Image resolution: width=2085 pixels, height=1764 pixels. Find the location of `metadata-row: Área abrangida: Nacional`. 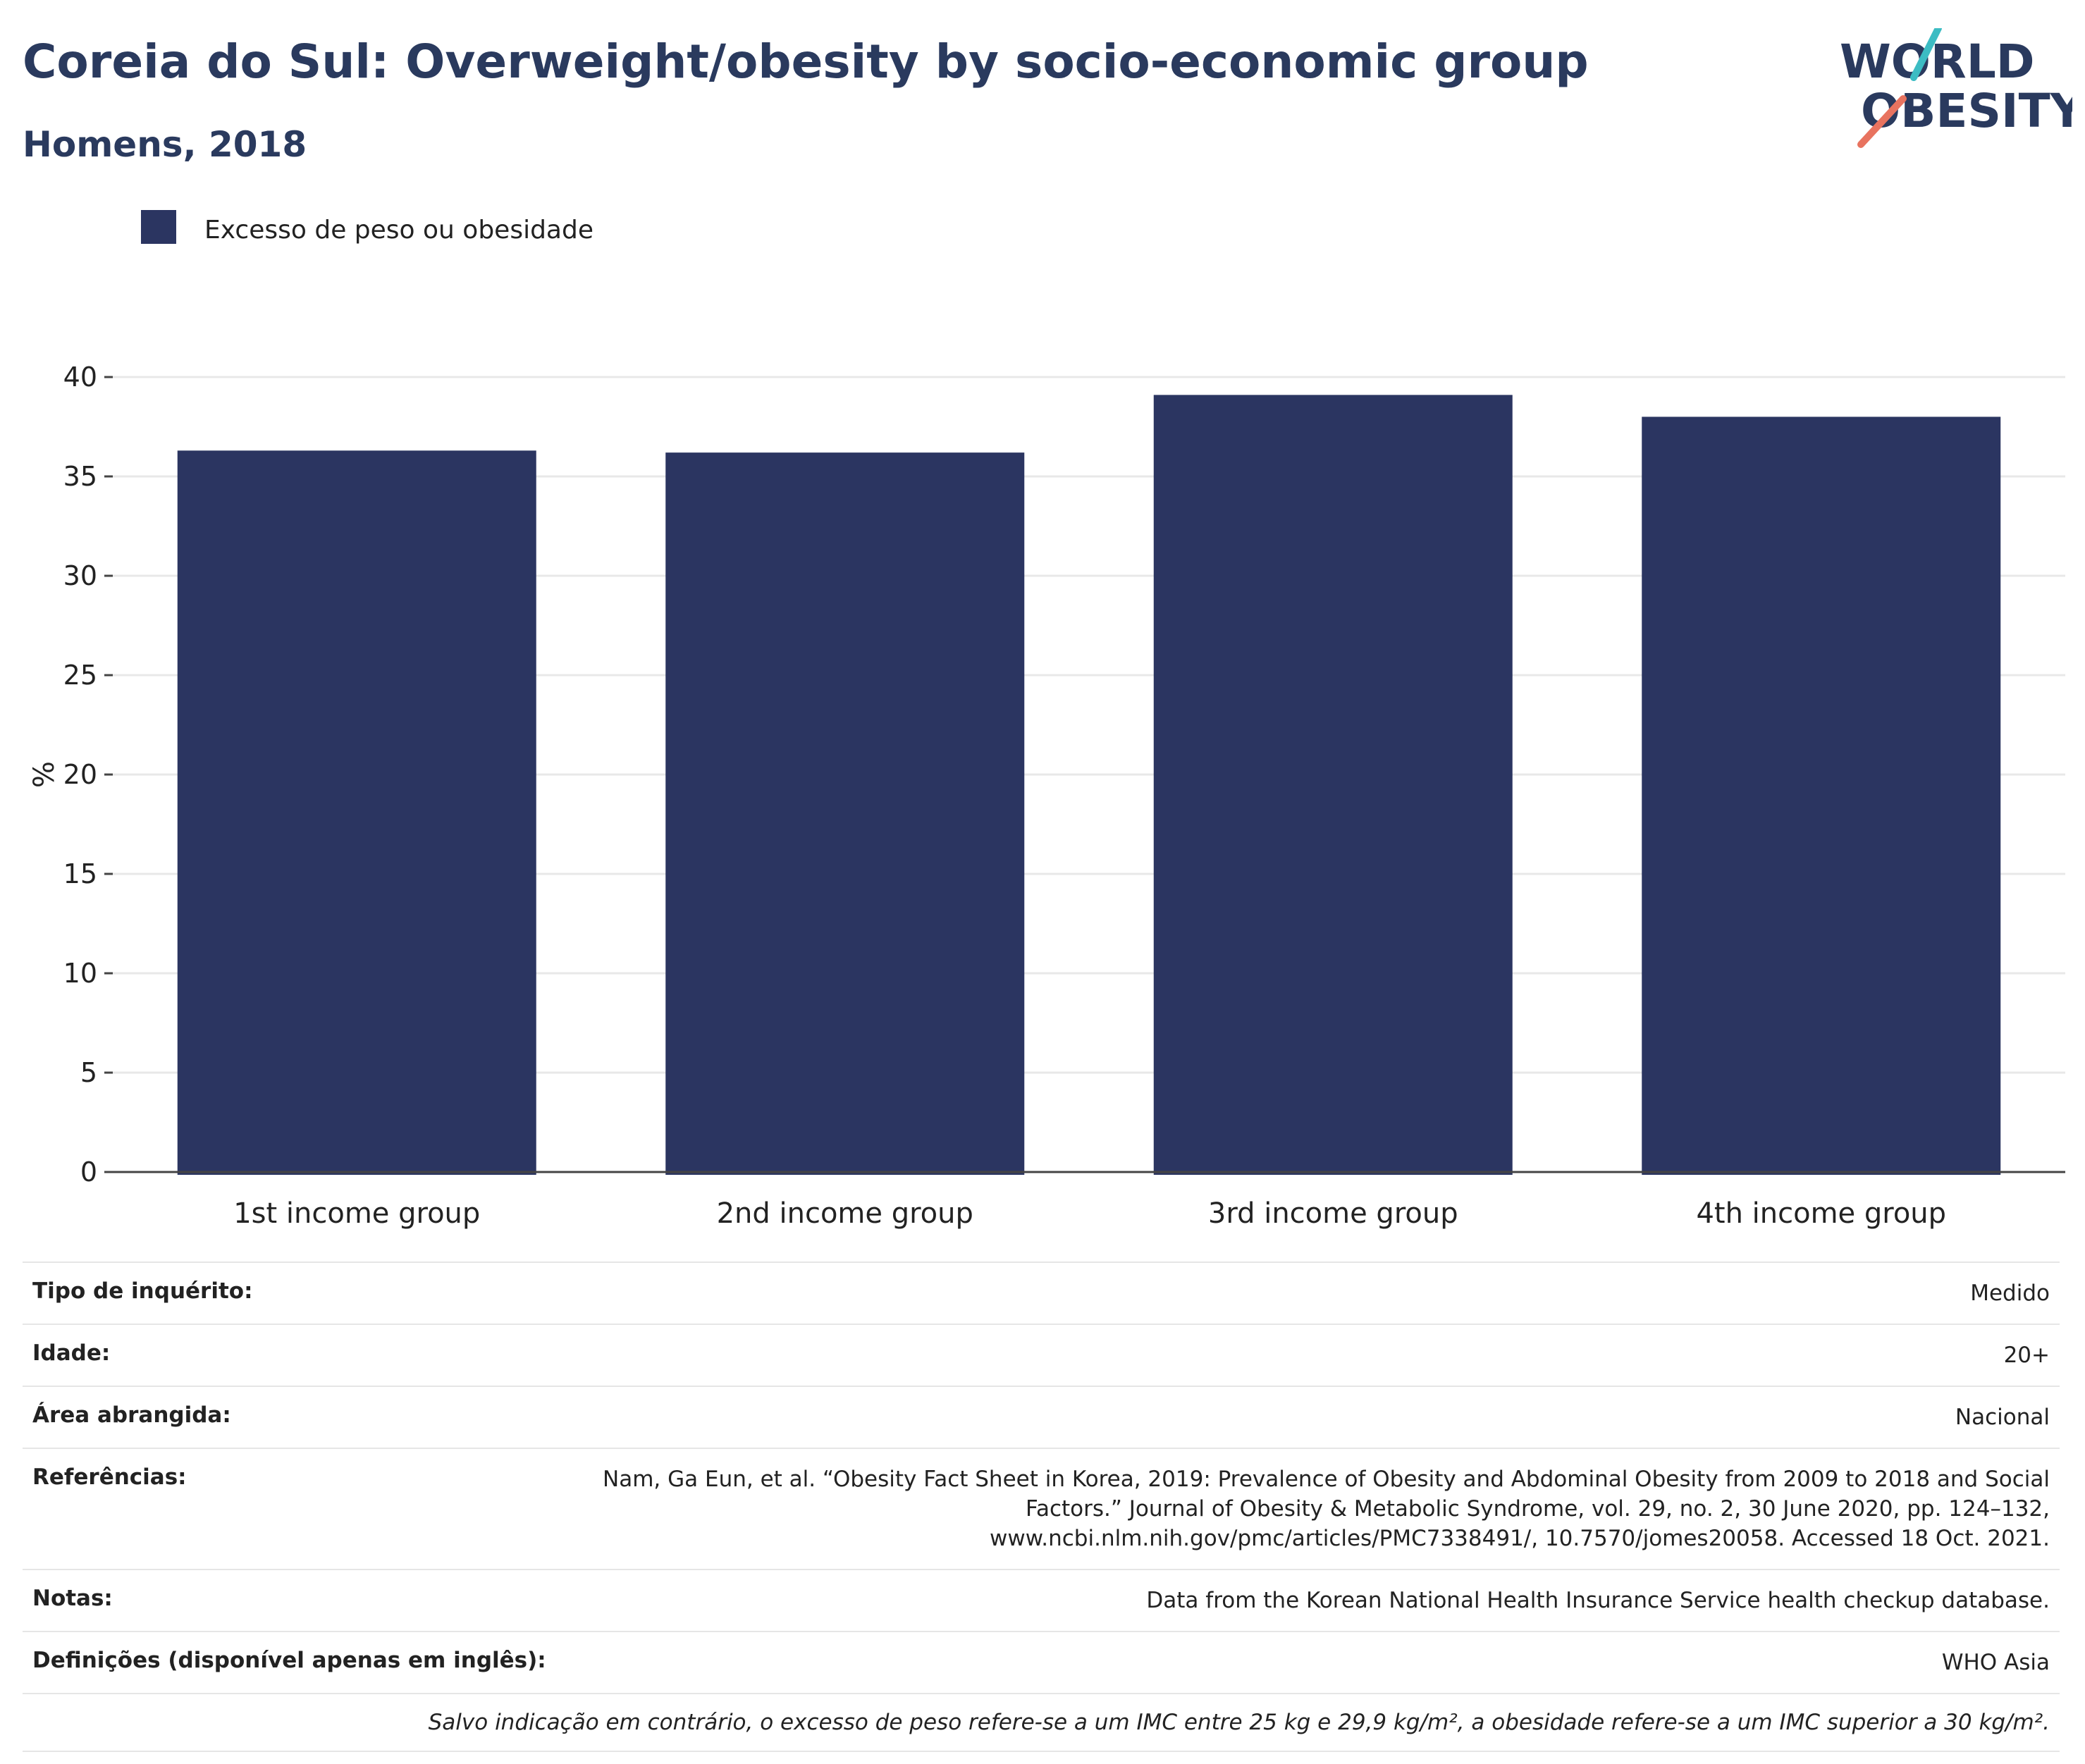

metadata-row: Área abrangida: Nacional is located at coordinates (1041, 1417).